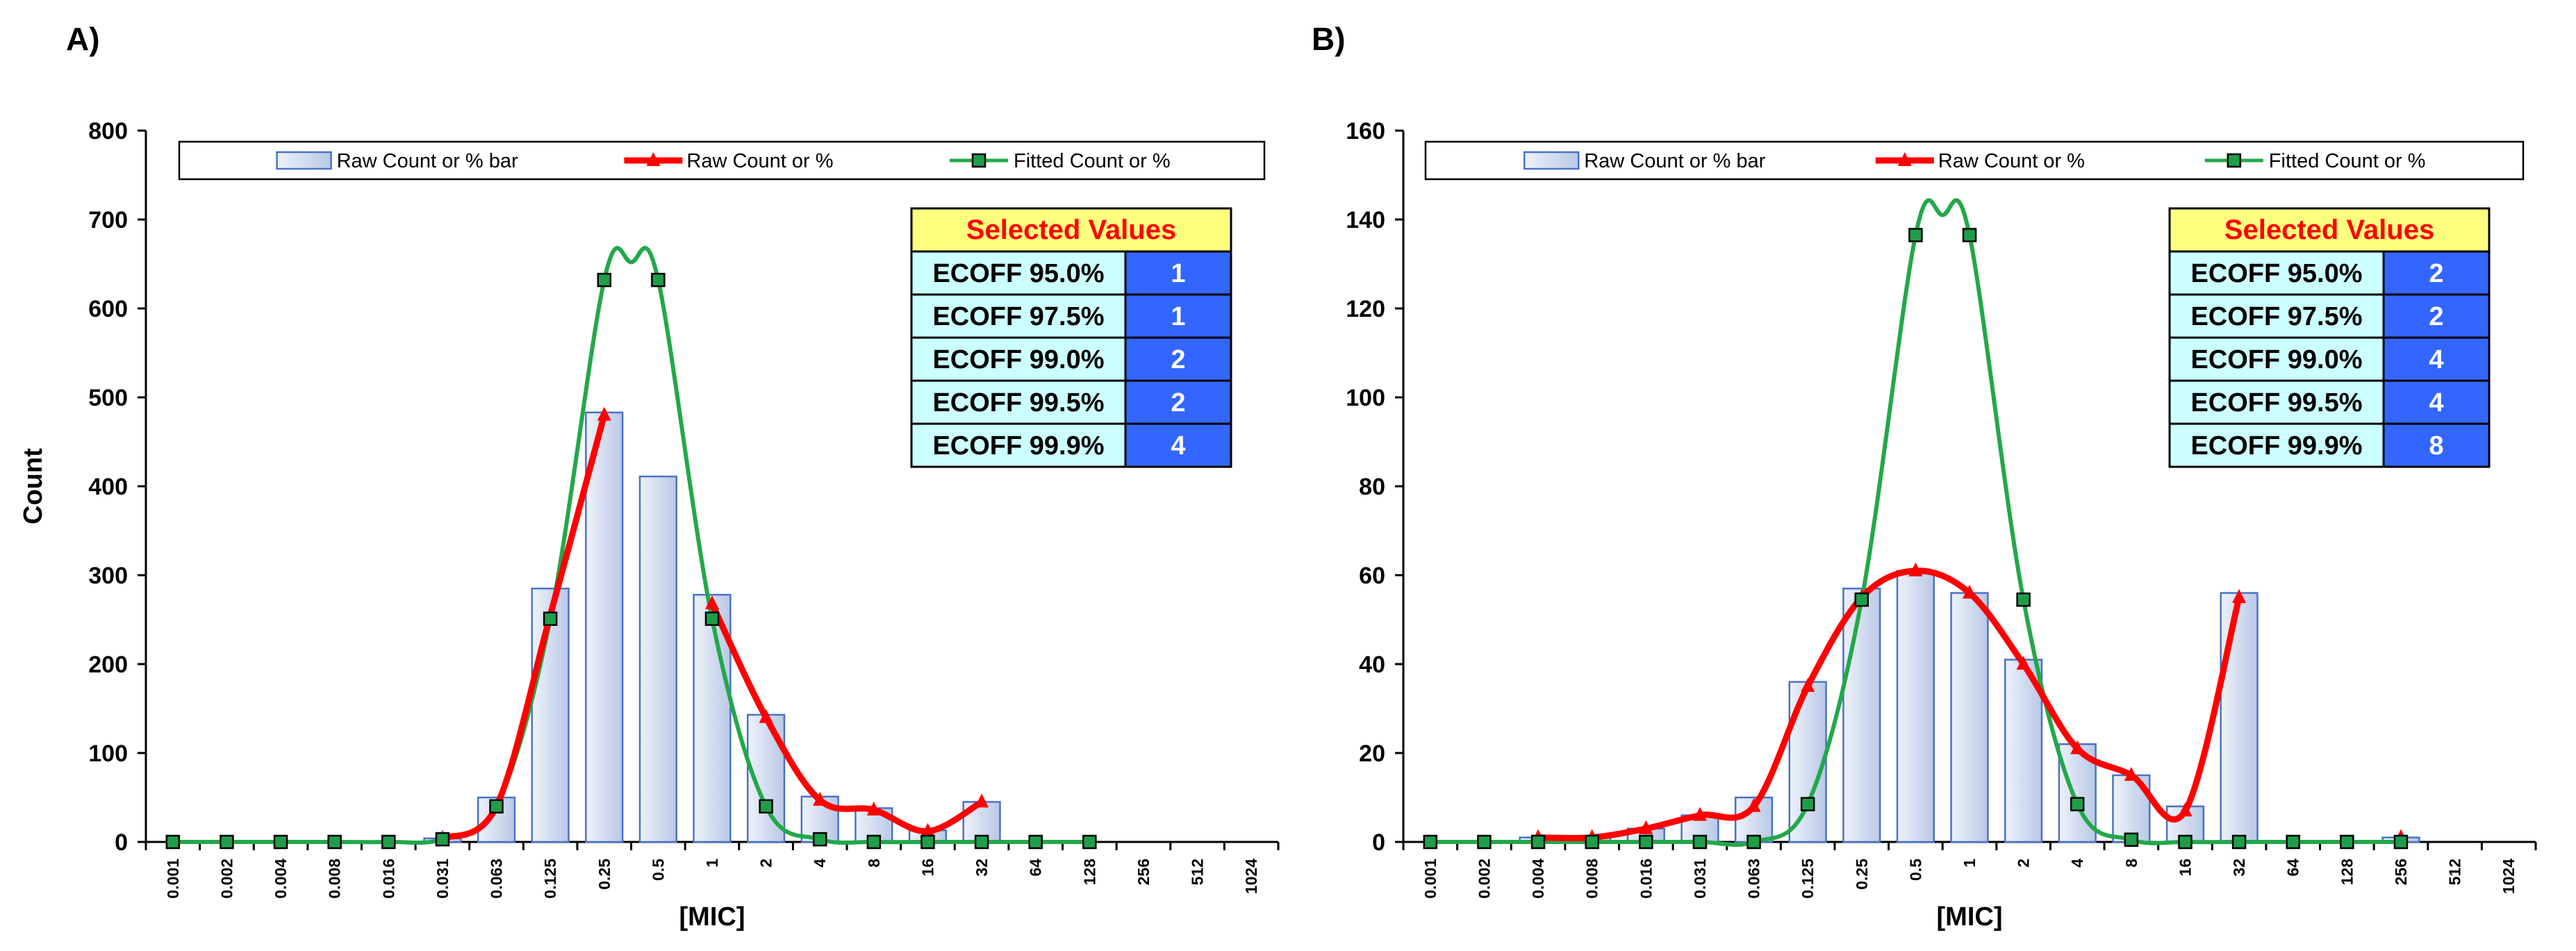 The width and height of the screenshot is (2576, 951). I want to click on x-tick-label: 32, so click(982, 868).